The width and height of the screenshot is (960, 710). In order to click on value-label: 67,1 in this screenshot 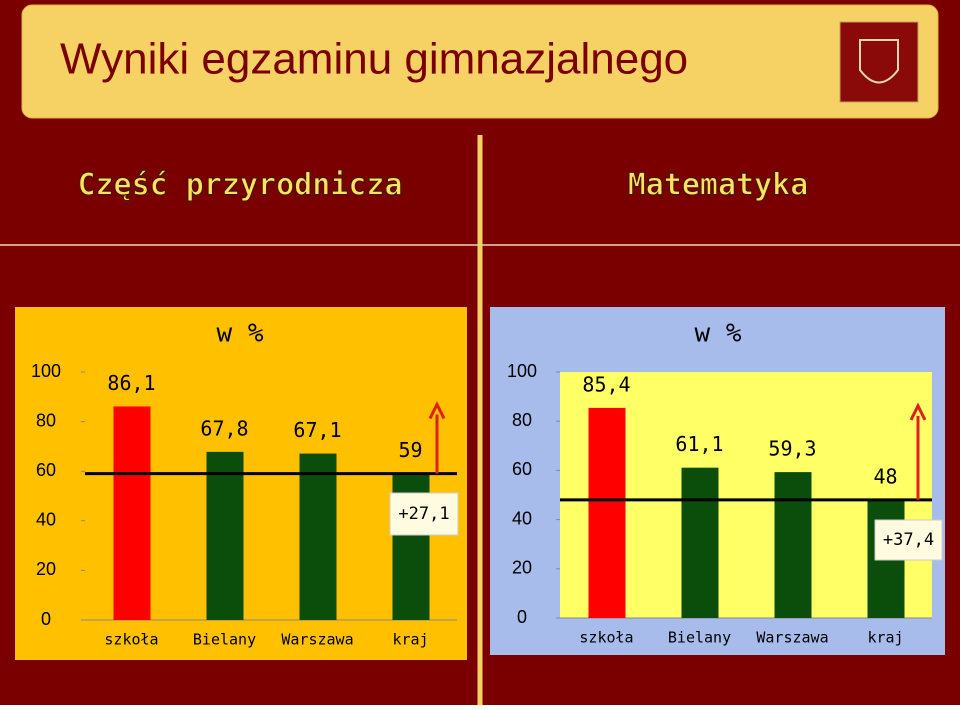, I will do `click(317, 430)`.